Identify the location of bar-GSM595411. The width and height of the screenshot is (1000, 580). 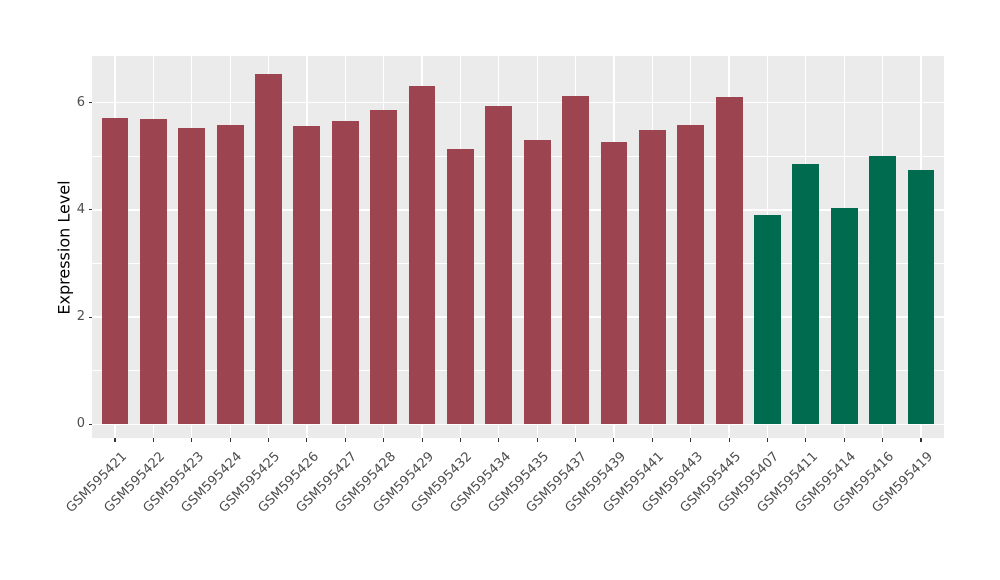
(806, 294).